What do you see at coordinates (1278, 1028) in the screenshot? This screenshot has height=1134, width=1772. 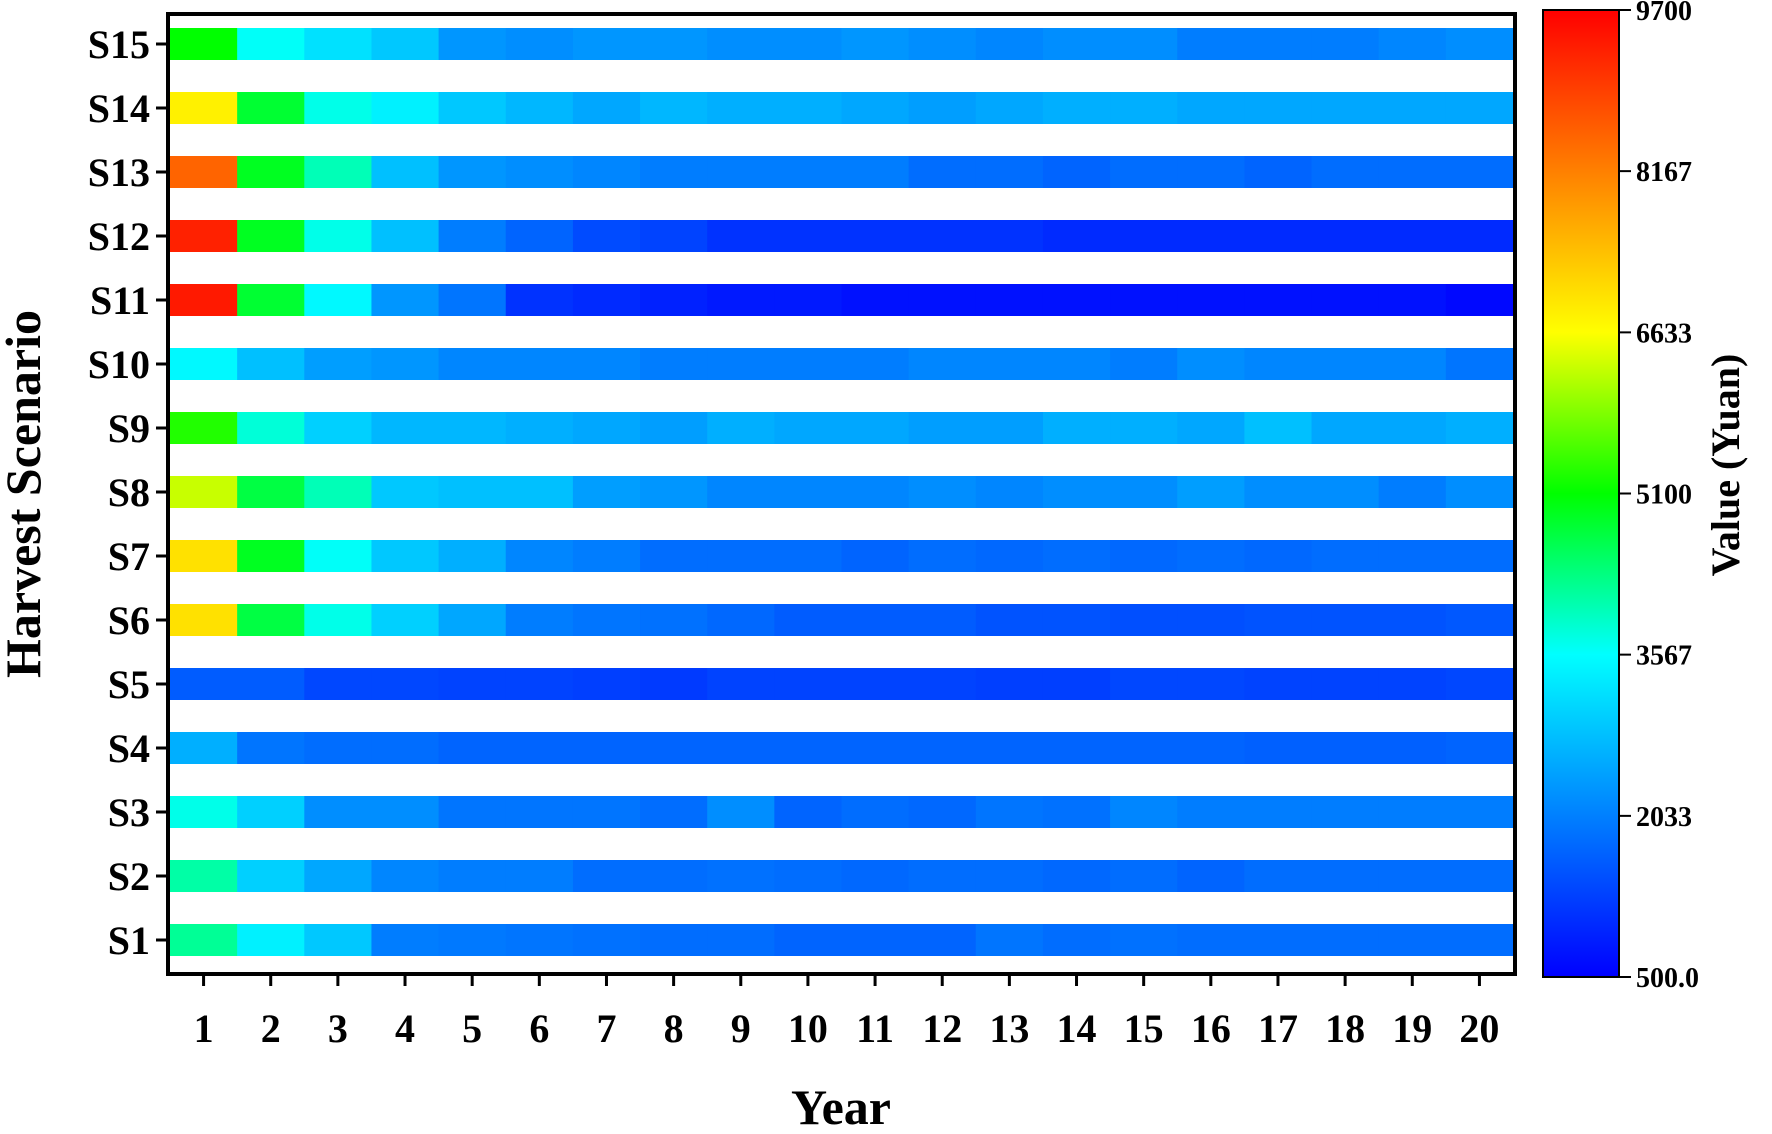 I see `x-tick-label: 17` at bounding box center [1278, 1028].